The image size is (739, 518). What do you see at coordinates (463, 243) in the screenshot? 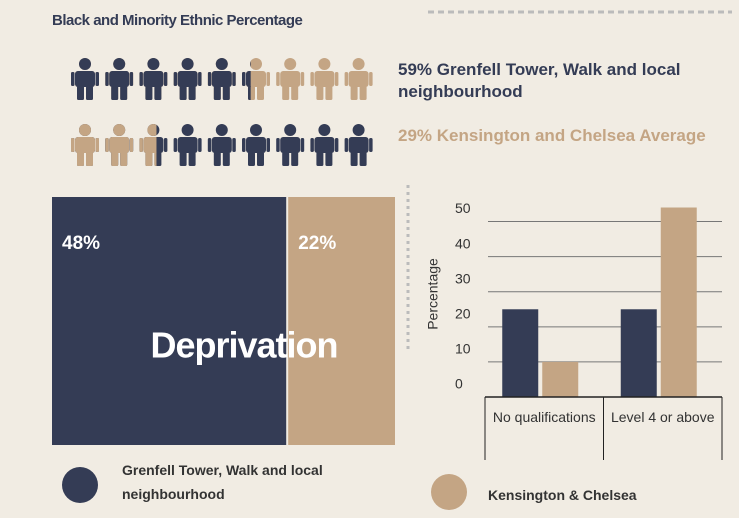
I see `y-tick-label: 40` at bounding box center [463, 243].